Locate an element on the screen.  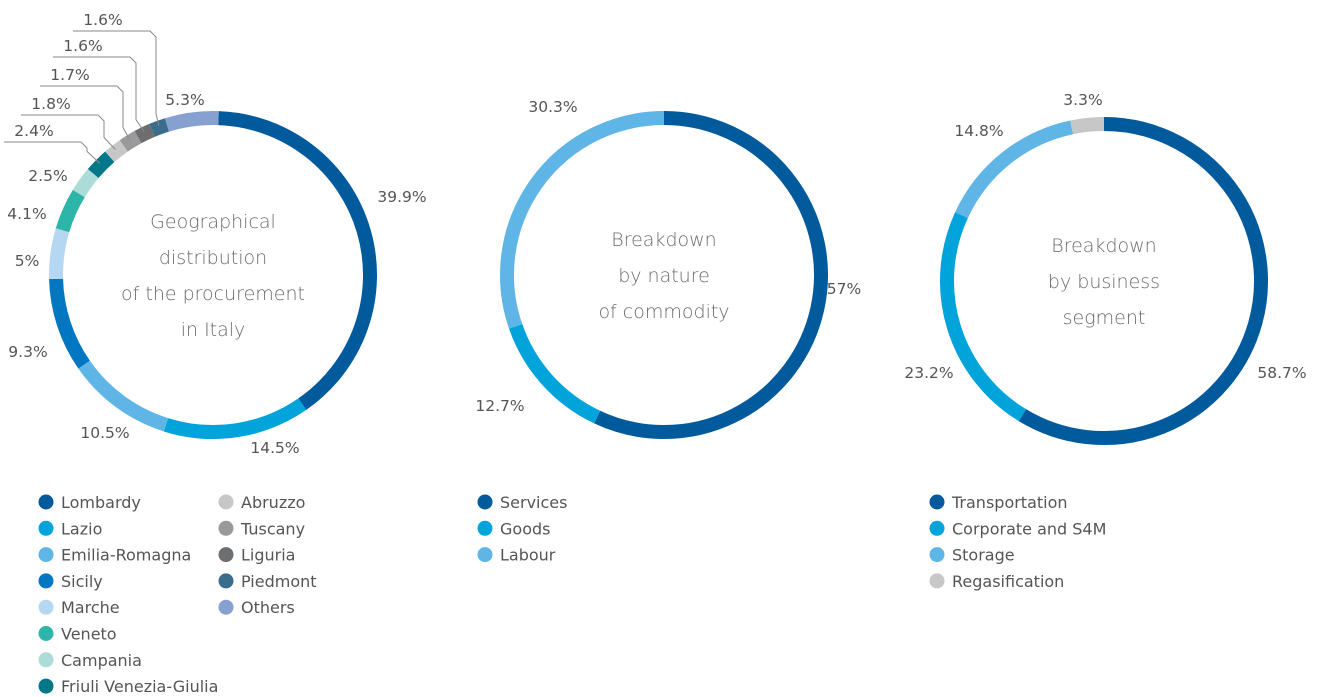
donut-slice-tuscany is located at coordinates (130, 141).